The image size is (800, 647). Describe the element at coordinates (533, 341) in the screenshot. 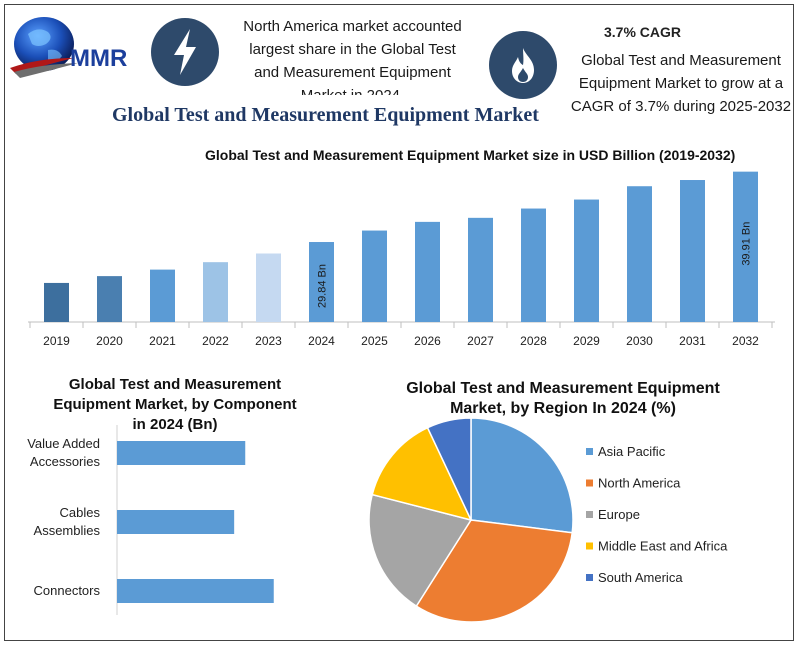

I see `x-tick-label: 2028` at that location.